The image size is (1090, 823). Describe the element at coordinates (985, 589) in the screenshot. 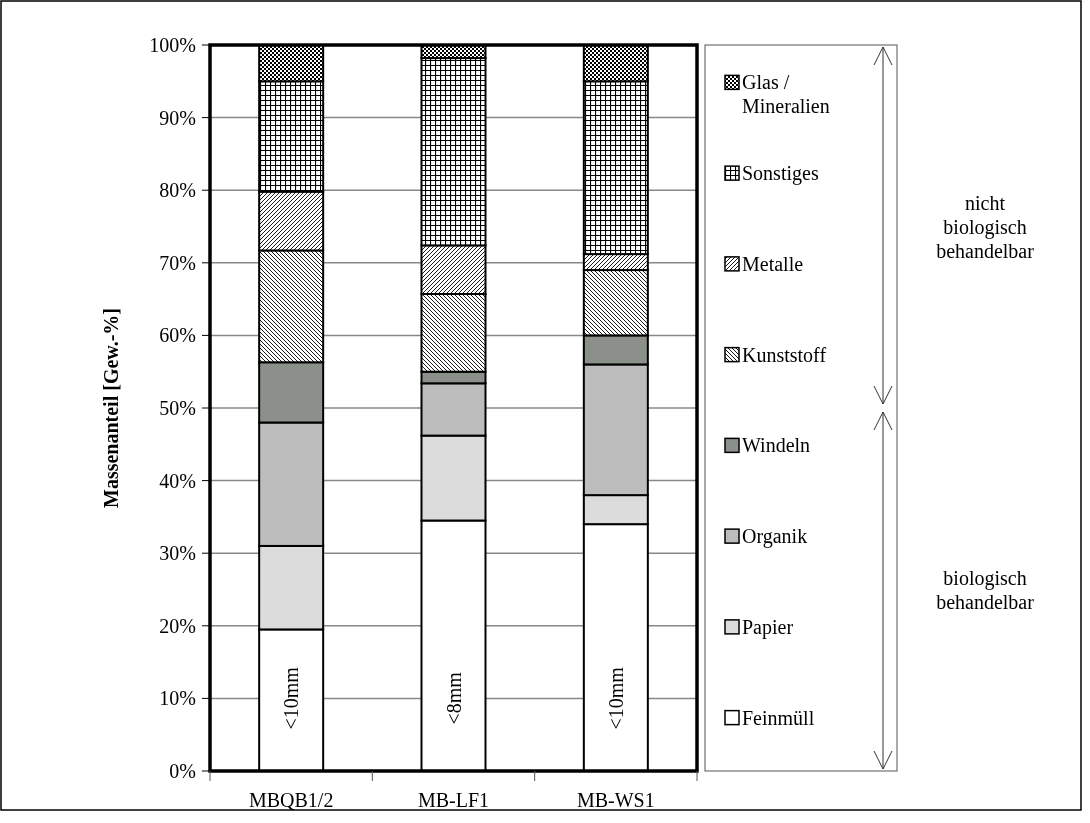

I see `text: biologisch behandelbar` at that location.